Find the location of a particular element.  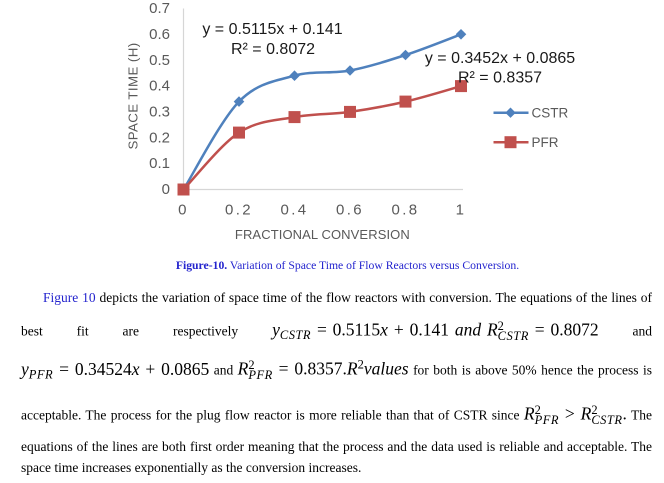

svg-text: 0.8 is located at coordinates (405, 210).